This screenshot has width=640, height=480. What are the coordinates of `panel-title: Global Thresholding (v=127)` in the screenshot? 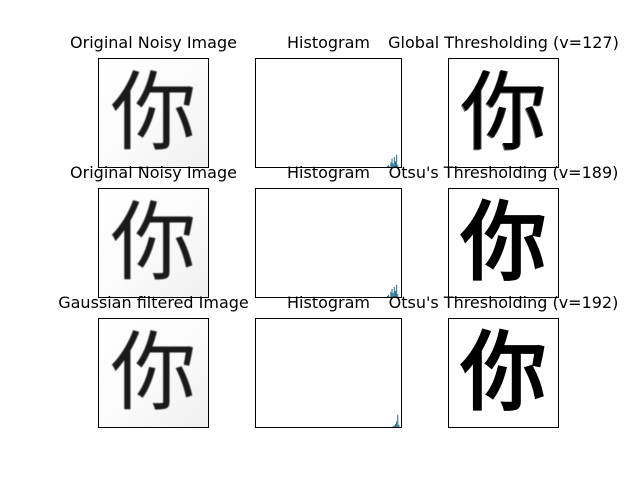 It's located at (503, 42).